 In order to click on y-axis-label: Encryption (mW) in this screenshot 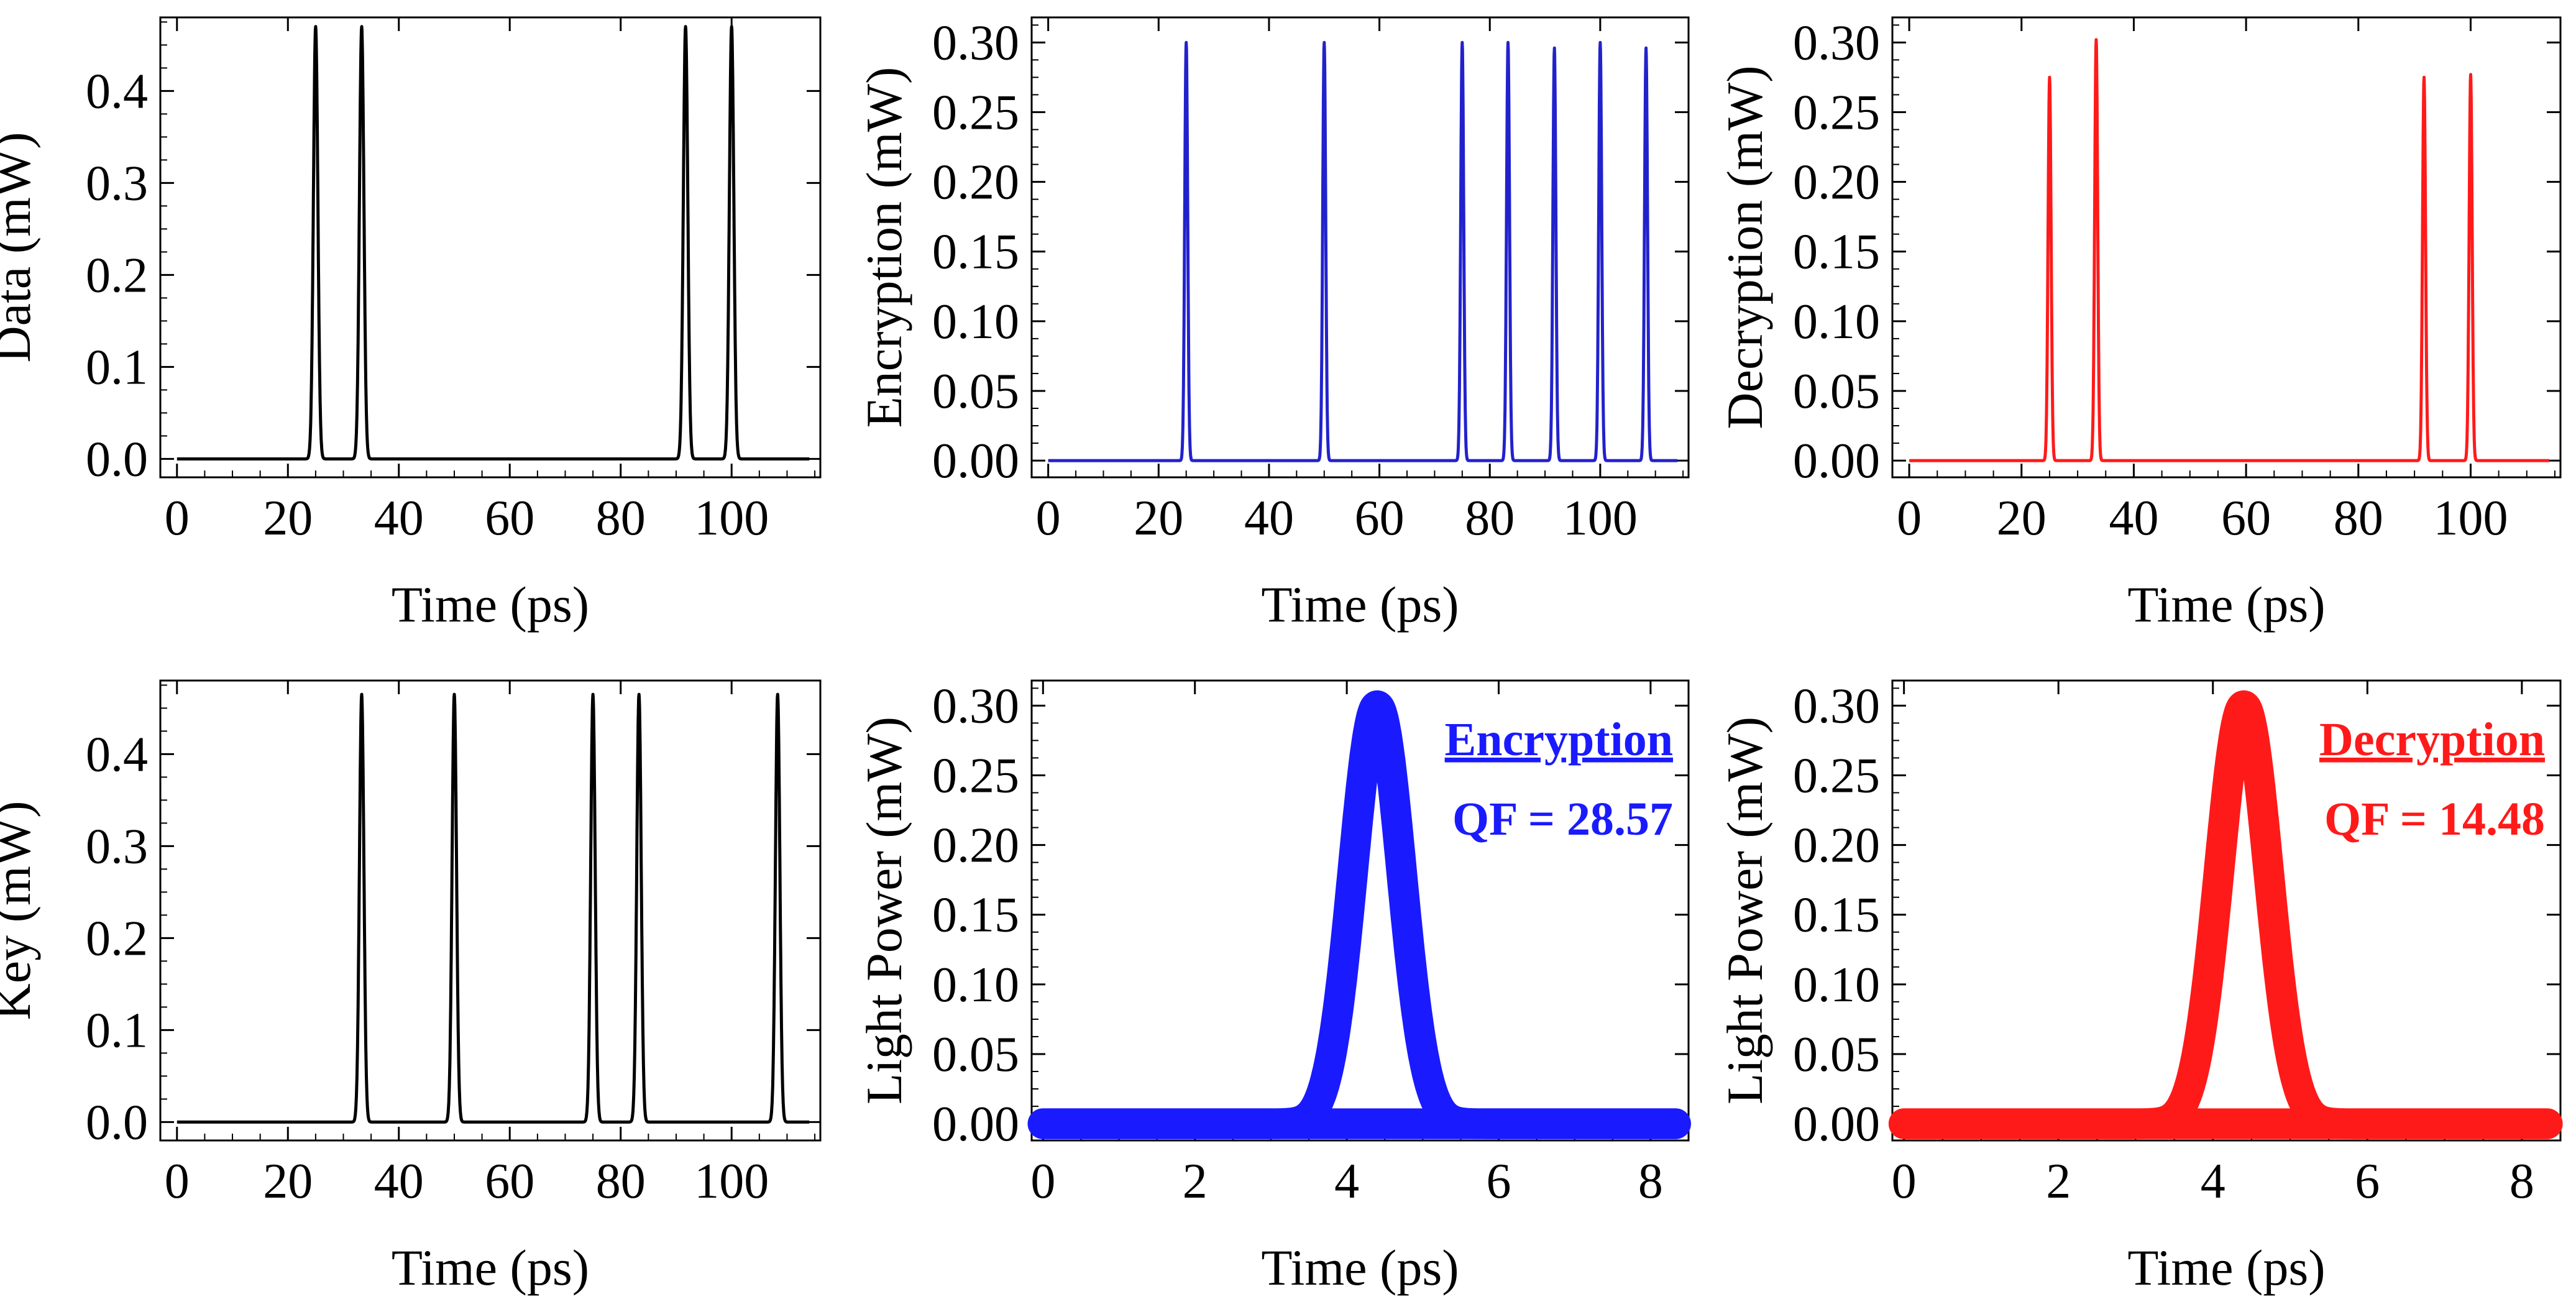, I will do `click(884, 247)`.